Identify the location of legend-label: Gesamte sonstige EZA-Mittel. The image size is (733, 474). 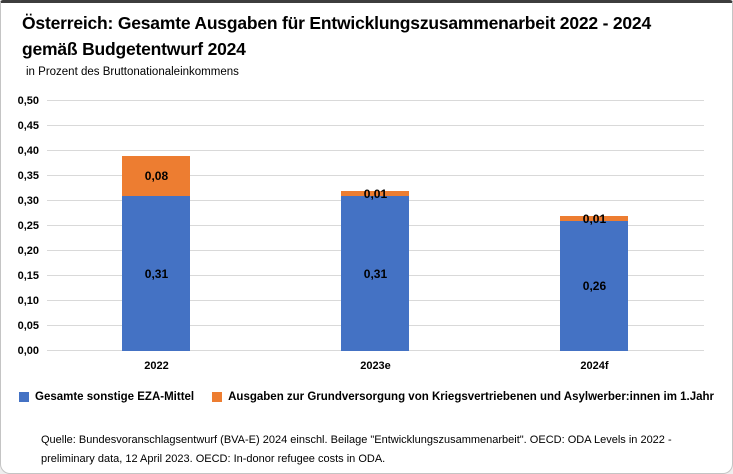
(115, 397).